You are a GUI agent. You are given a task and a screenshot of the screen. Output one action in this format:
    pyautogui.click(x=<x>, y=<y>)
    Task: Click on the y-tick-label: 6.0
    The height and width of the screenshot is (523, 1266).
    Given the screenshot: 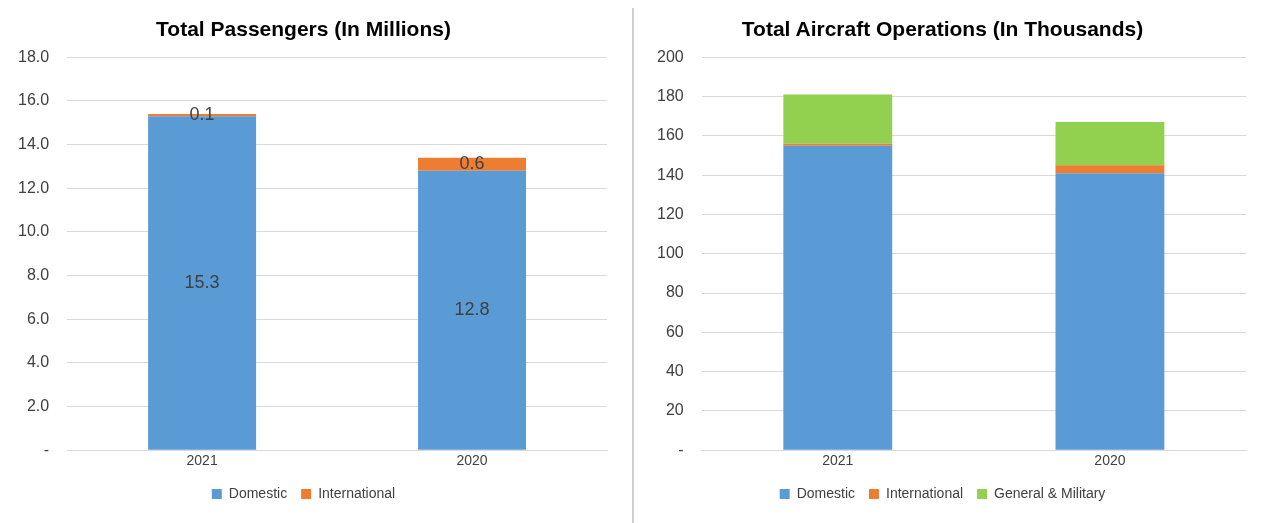 What is the action you would take?
    pyautogui.click(x=38, y=318)
    